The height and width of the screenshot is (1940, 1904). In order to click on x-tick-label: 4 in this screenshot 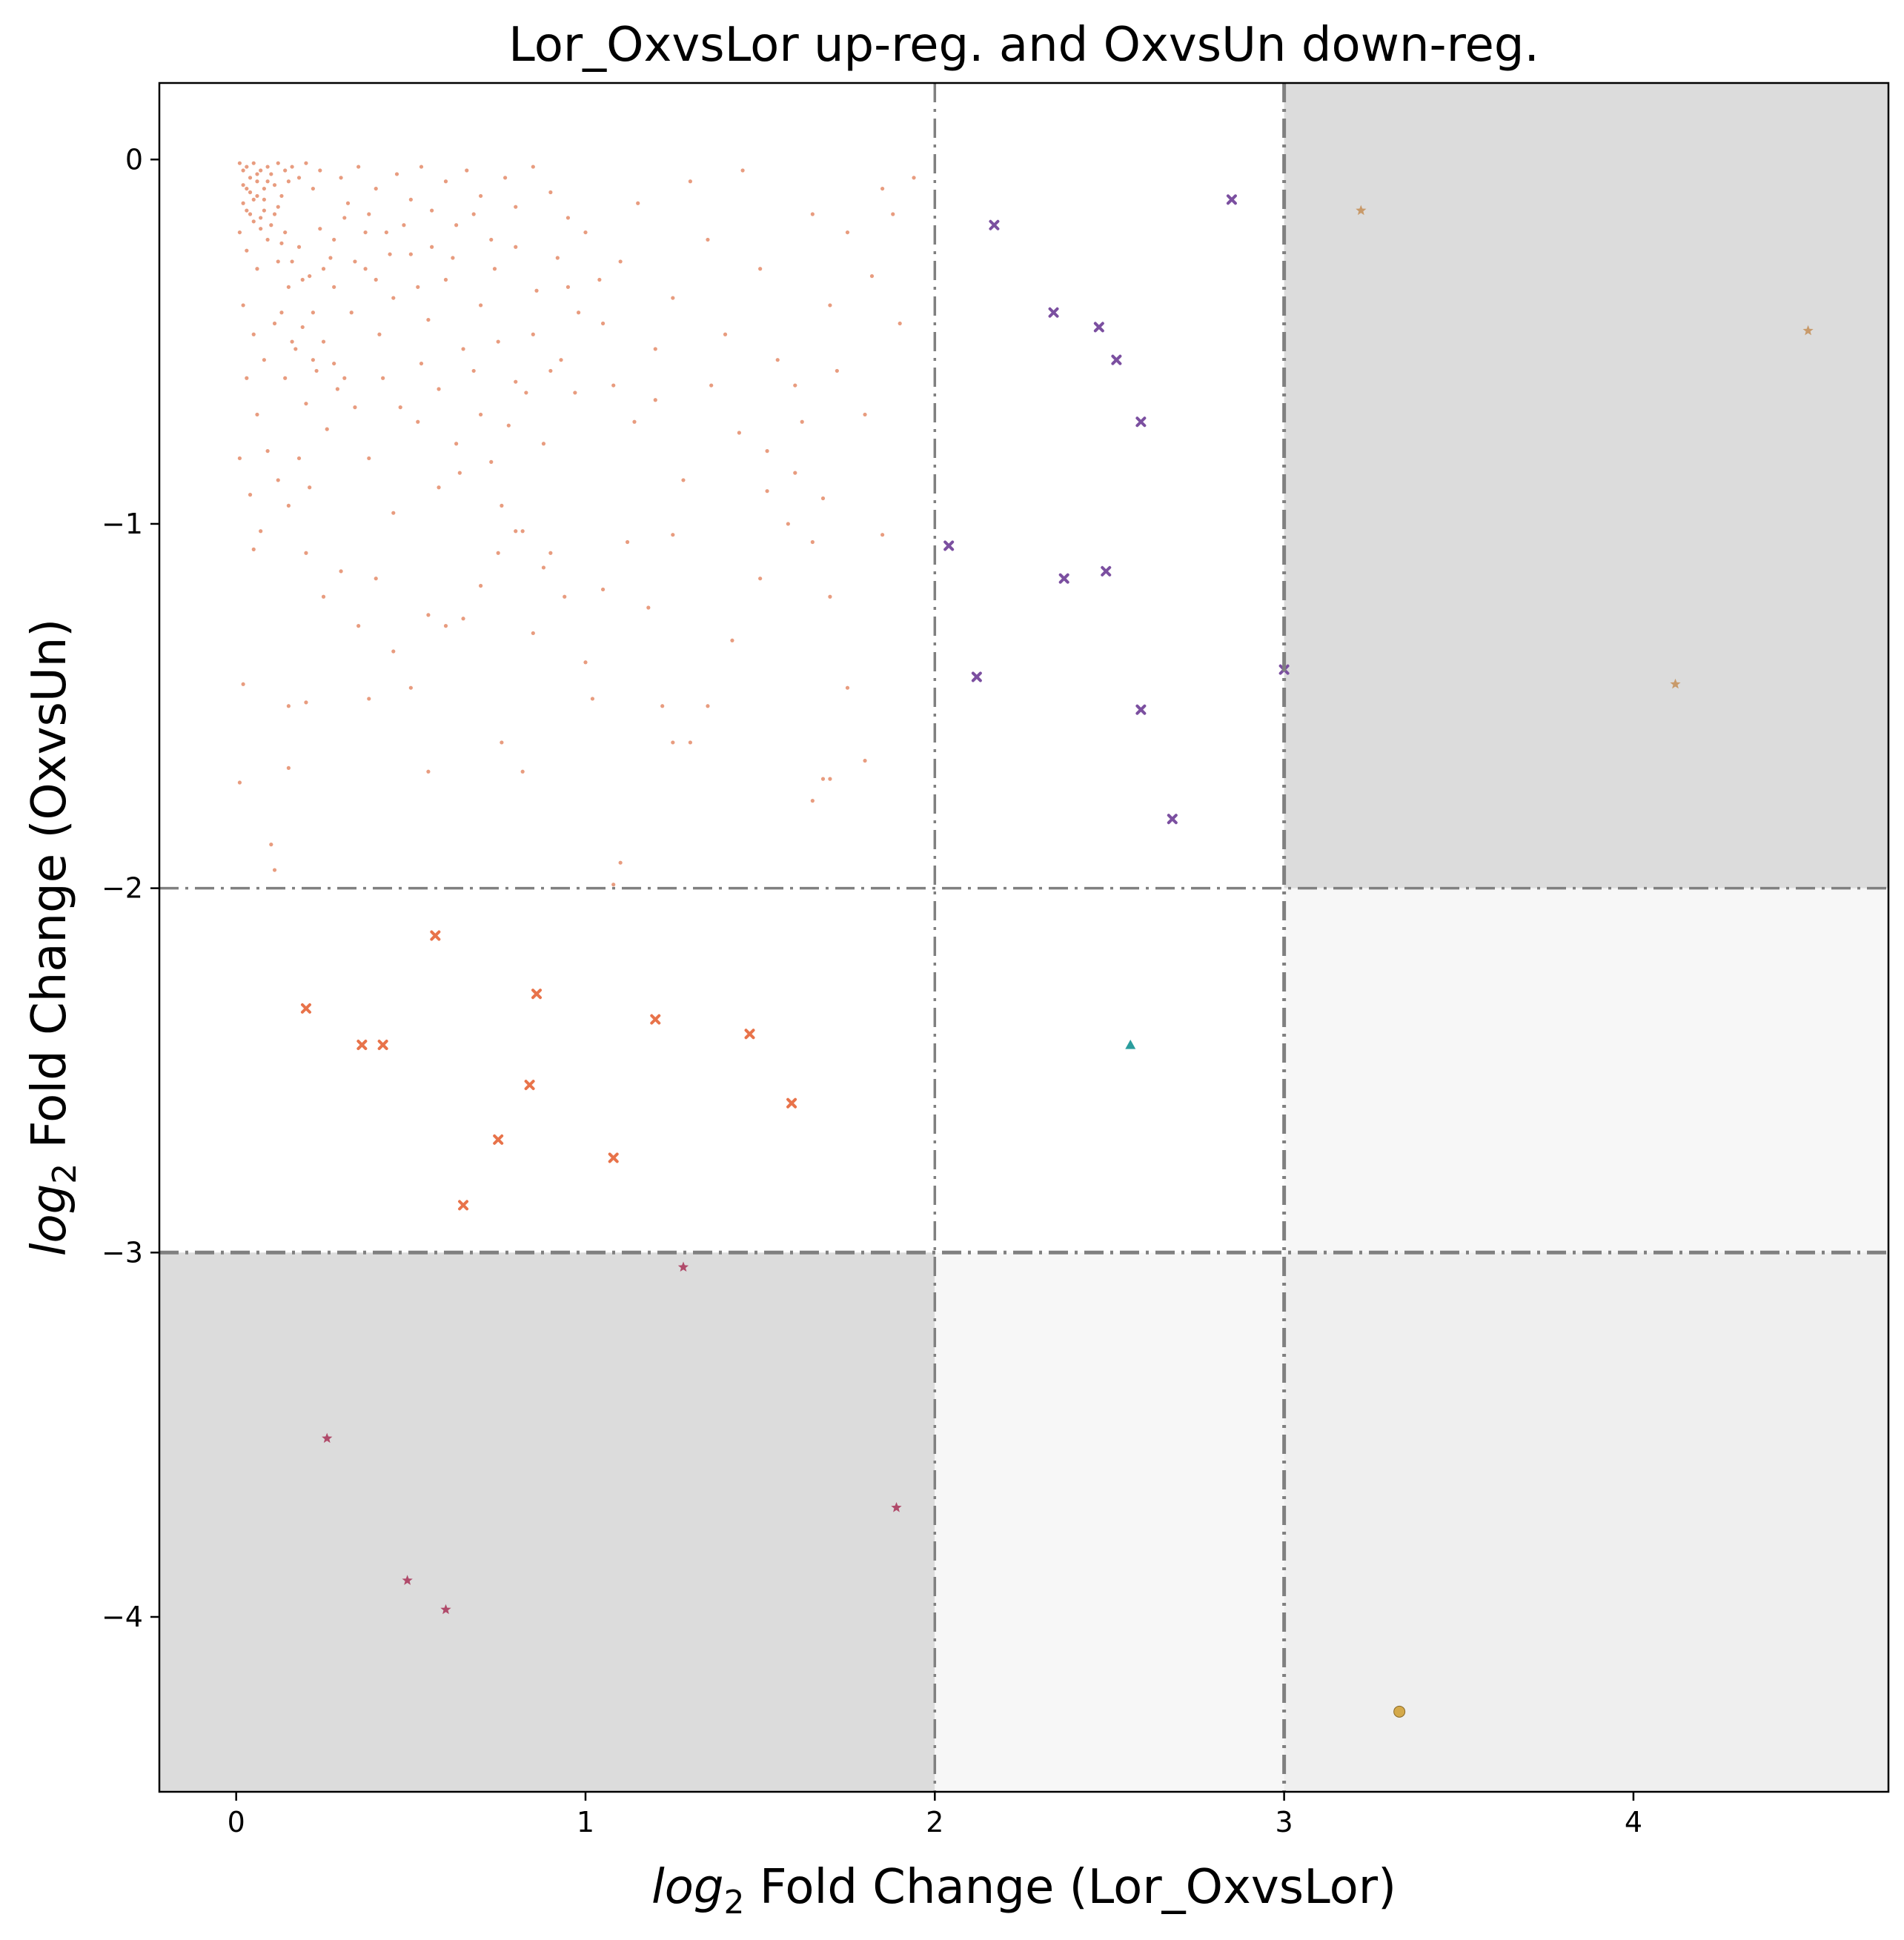, I will do `click(1634, 1822)`.